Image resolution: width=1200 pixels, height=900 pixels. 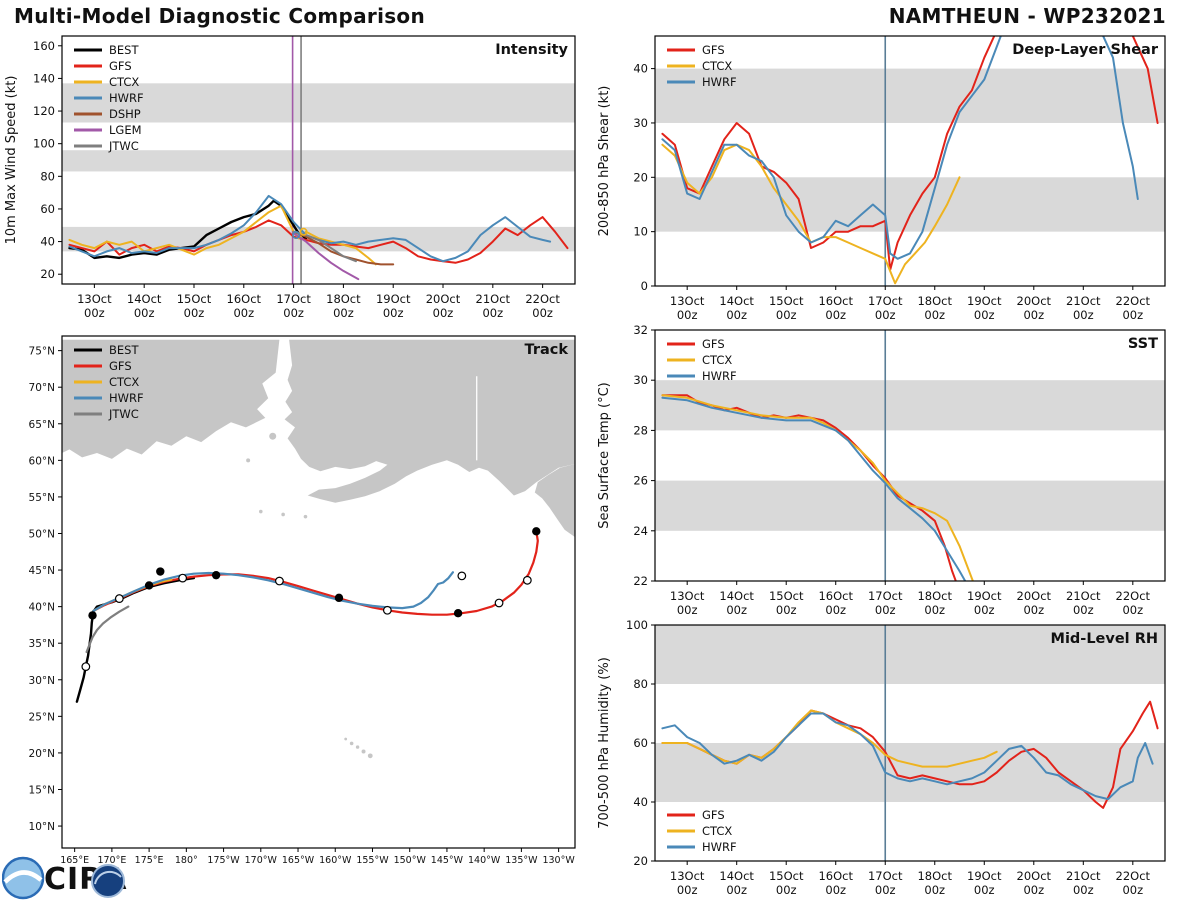 What do you see at coordinates (640, 123) in the screenshot?
I see `y-tick-label: 30` at bounding box center [640, 123].